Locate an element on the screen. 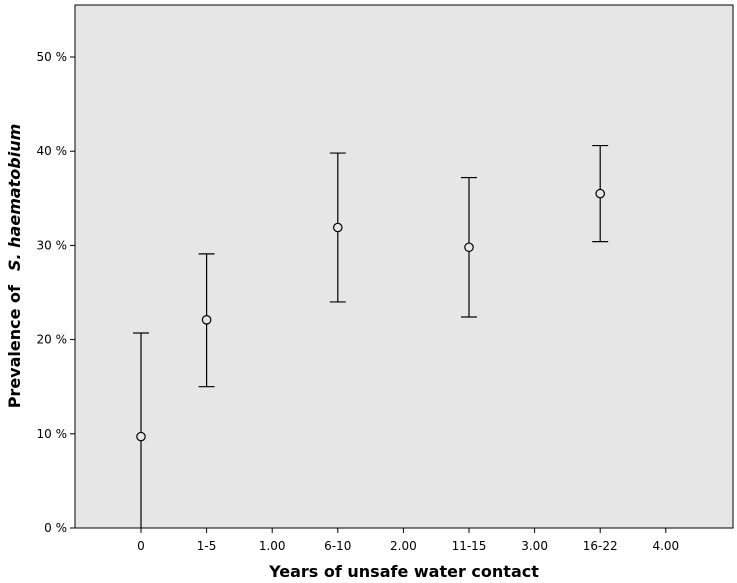  x-tick-label: 6-10 is located at coordinates (337, 546).